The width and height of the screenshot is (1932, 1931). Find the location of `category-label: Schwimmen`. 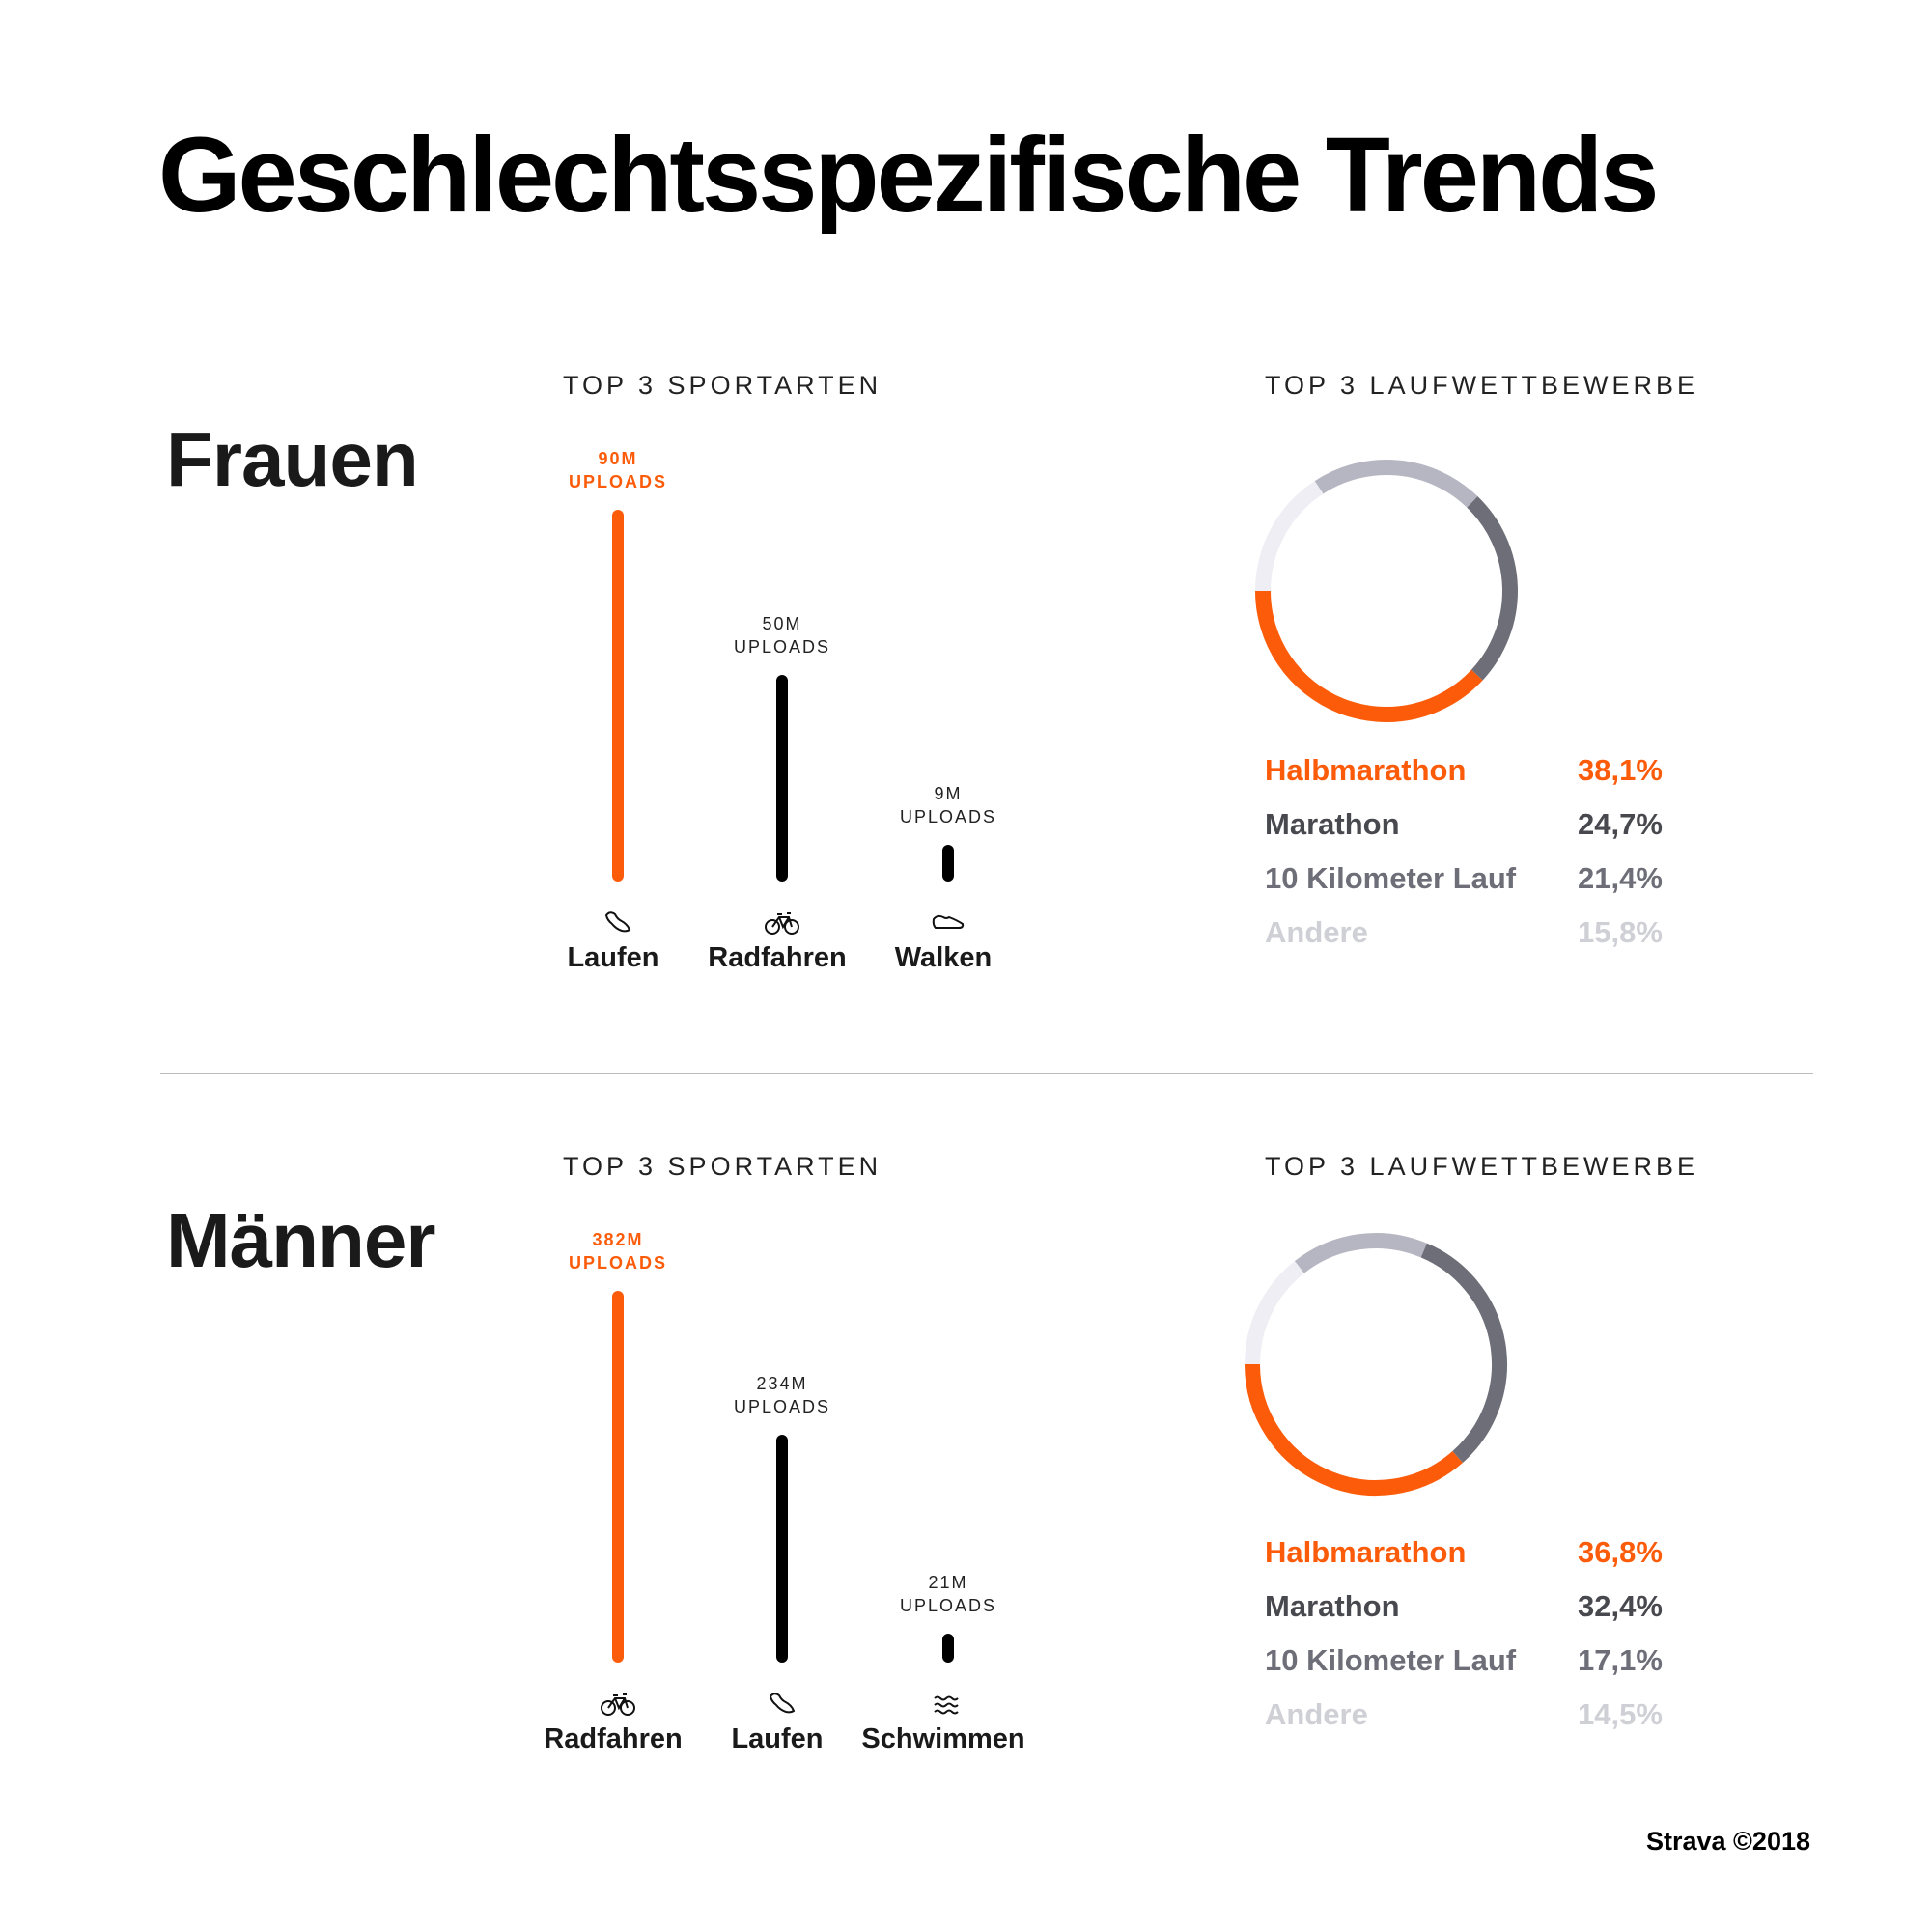

category-label: Schwimmen is located at coordinates (943, 1738).